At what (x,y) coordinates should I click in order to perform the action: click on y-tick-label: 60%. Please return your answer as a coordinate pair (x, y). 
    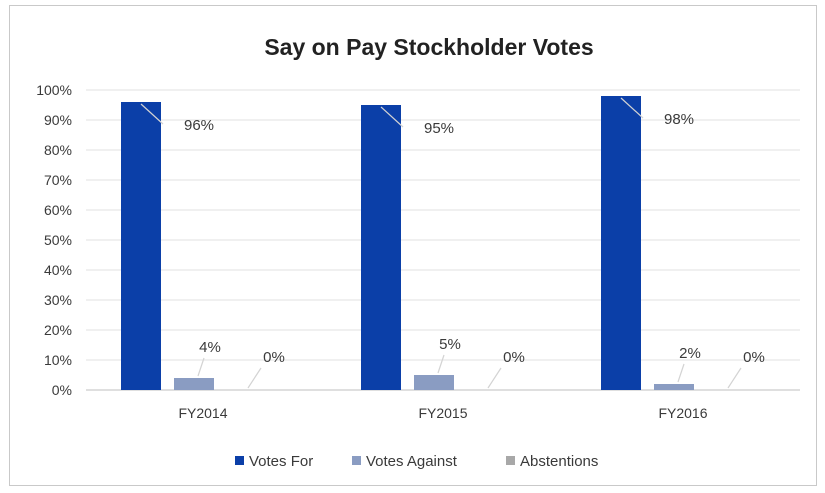
    Looking at the image, I should click on (58, 210).